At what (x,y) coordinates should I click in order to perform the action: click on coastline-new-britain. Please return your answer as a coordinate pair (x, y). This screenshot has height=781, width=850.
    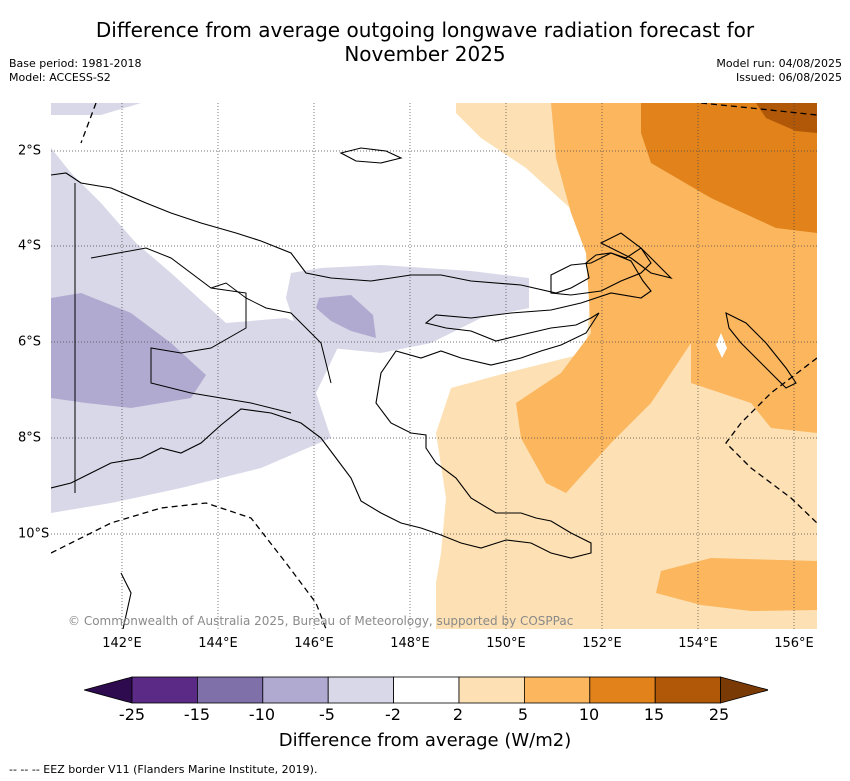
    Looking at the image, I should click on (601, 271).